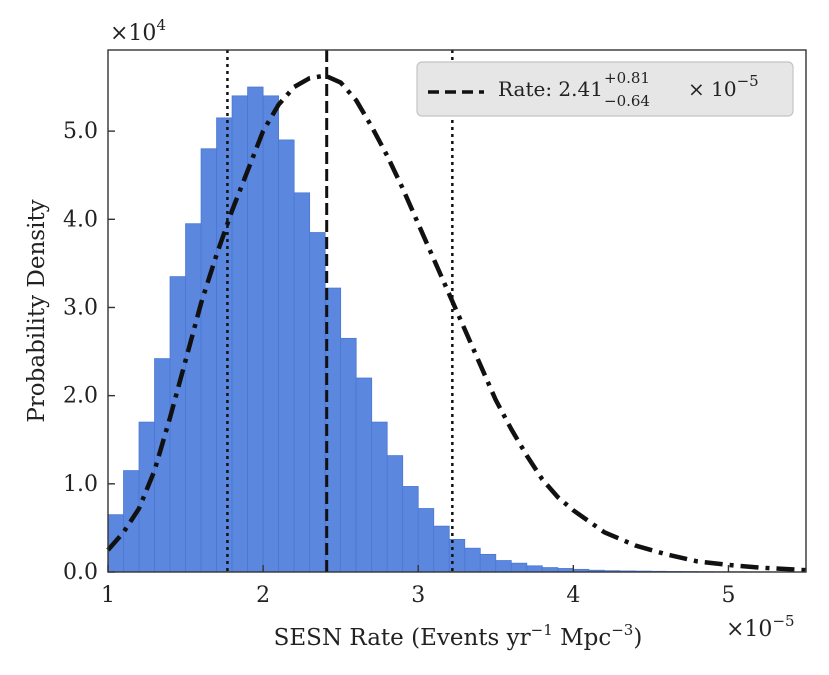 The width and height of the screenshot is (829, 675). I want to click on y-tick-label: 5.0, so click(80, 131).